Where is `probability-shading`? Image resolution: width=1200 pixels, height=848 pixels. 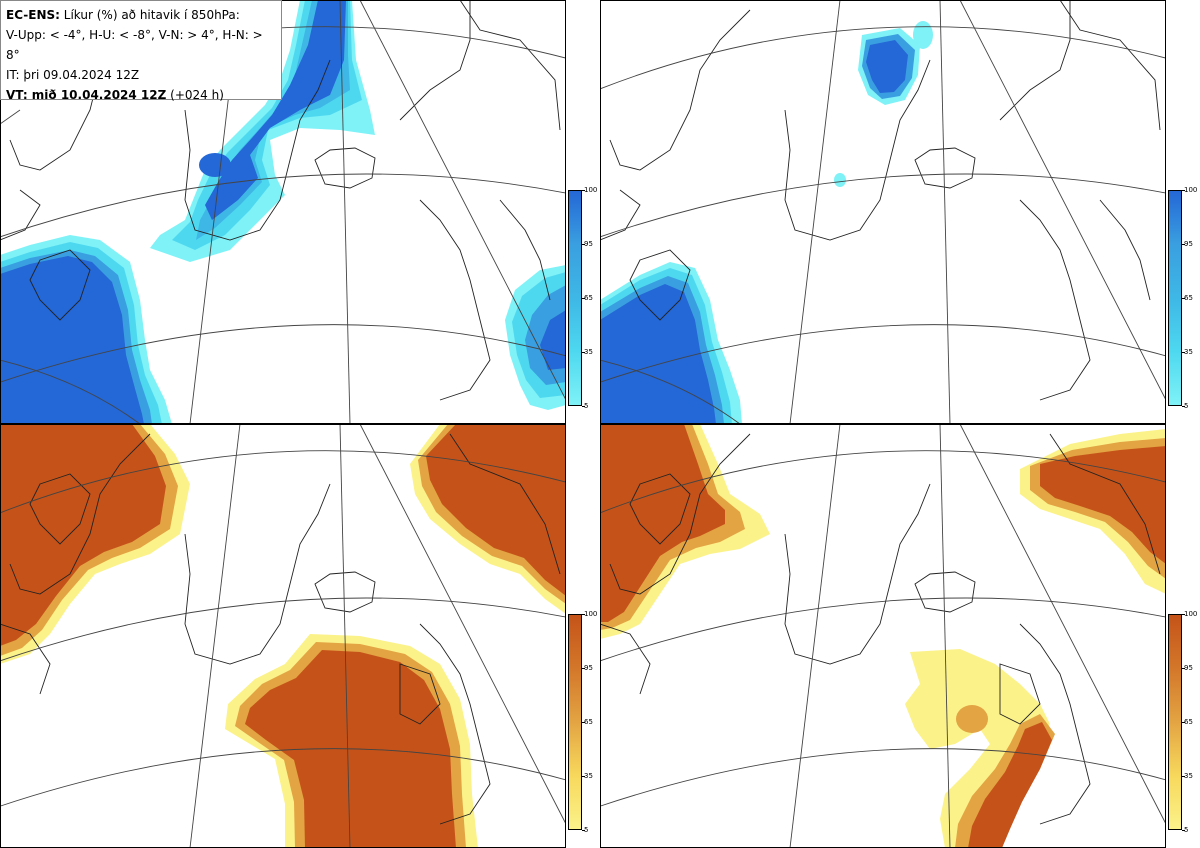 probability-shading is located at coordinates (766, 222).